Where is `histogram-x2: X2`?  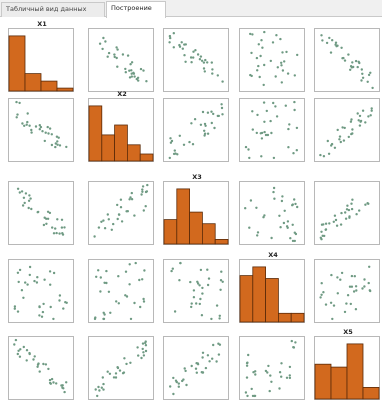 histogram-x2: X2 is located at coordinates (121, 126).